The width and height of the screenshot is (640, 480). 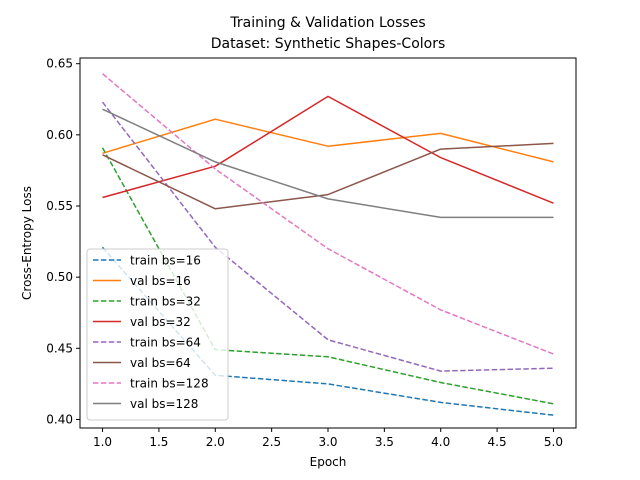 What do you see at coordinates (160, 363) in the screenshot?
I see `legend-label: val bs=64` at bounding box center [160, 363].